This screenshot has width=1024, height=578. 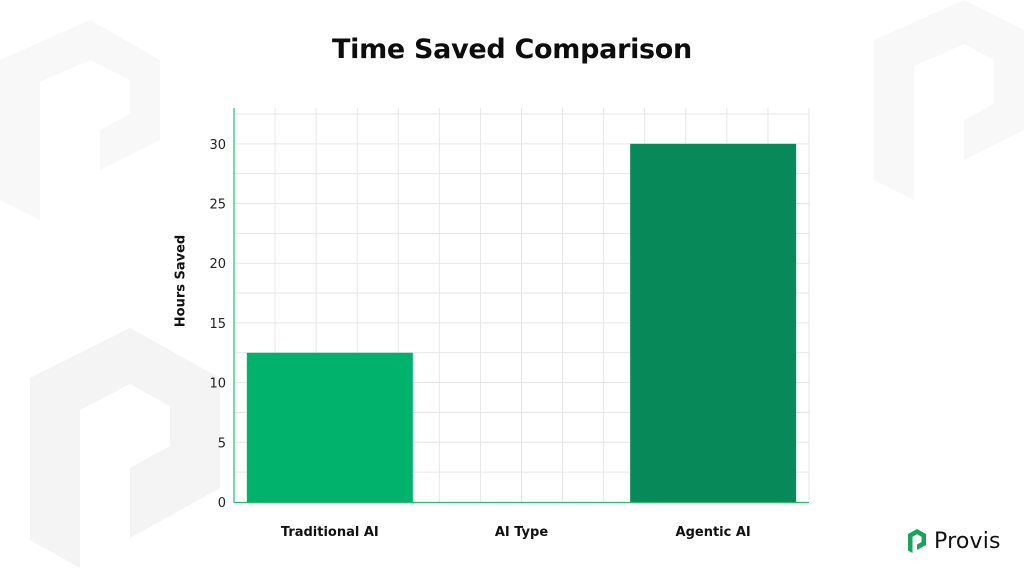 I want to click on bar-traditional-ai, so click(x=329, y=427).